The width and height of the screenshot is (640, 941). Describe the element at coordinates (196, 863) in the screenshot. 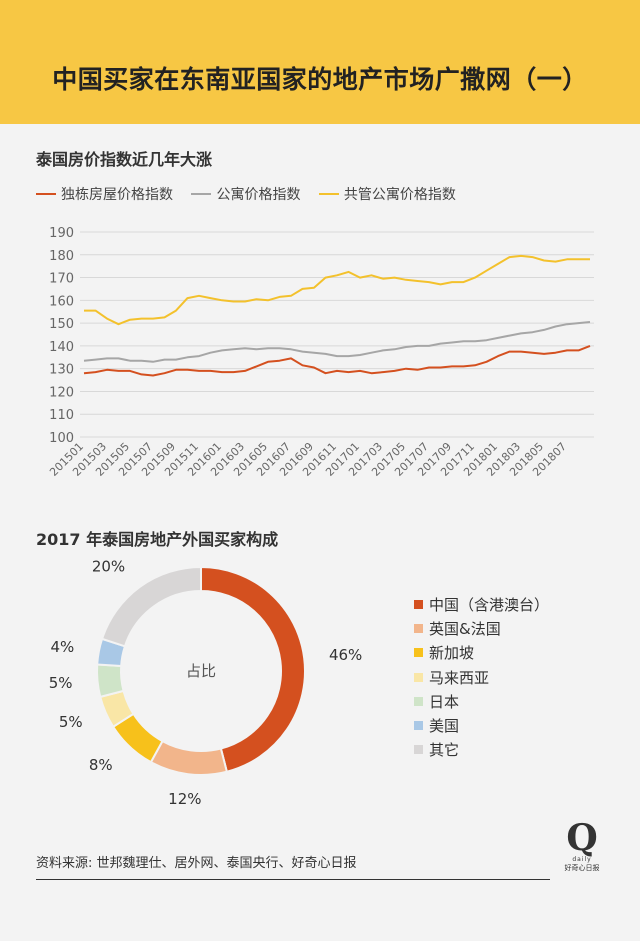

I see `source-note: 资料来源: 世邦魏理仕、居外网、泰国央行、好奇心日报` at that location.